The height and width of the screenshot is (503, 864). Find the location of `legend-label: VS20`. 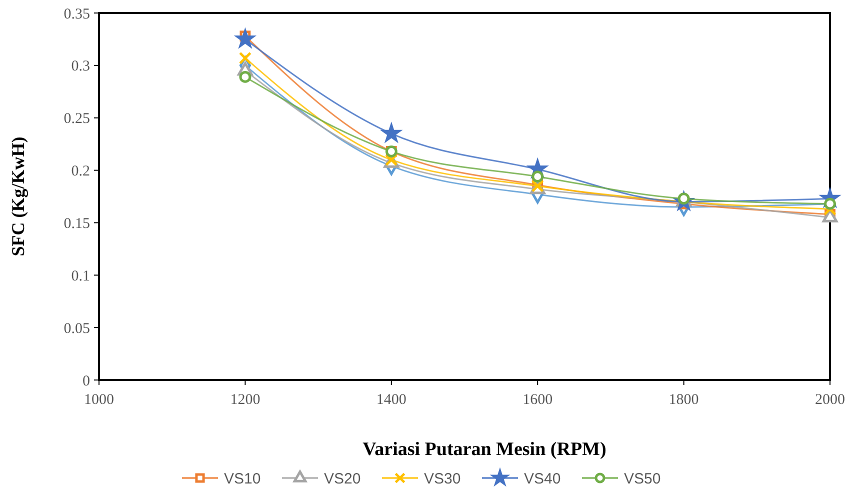

legend-label: VS20 is located at coordinates (342, 479).